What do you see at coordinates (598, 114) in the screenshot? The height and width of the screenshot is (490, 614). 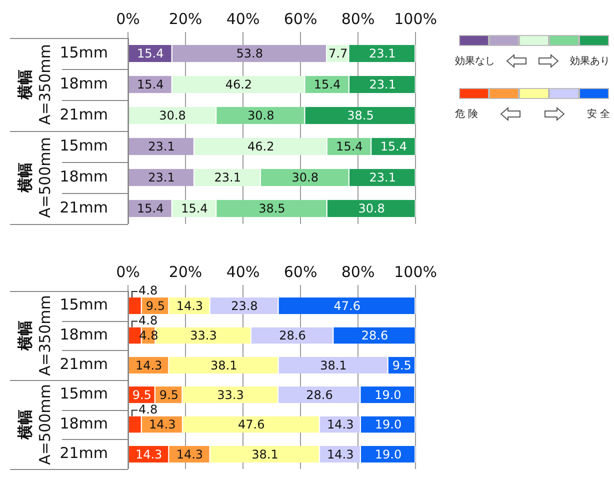 I see `text: 安 全` at bounding box center [598, 114].